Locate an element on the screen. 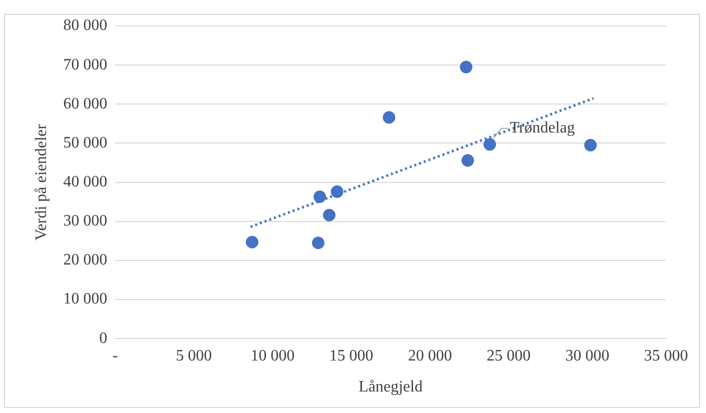 The width and height of the screenshot is (706, 413). x-tick-label: 10 000 is located at coordinates (272, 355).